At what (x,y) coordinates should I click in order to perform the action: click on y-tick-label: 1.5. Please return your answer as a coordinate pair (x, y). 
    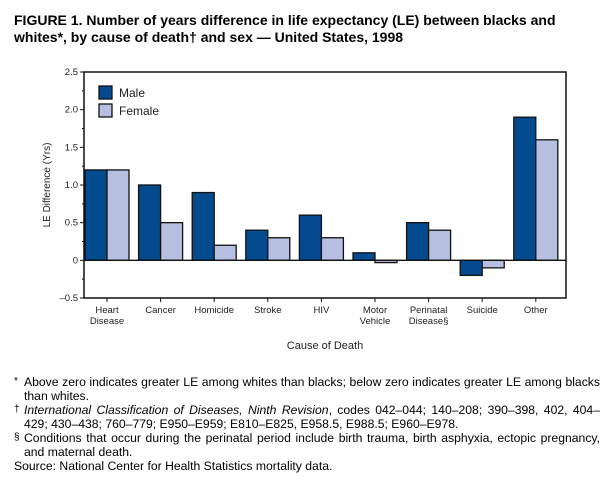
    Looking at the image, I should click on (71, 147).